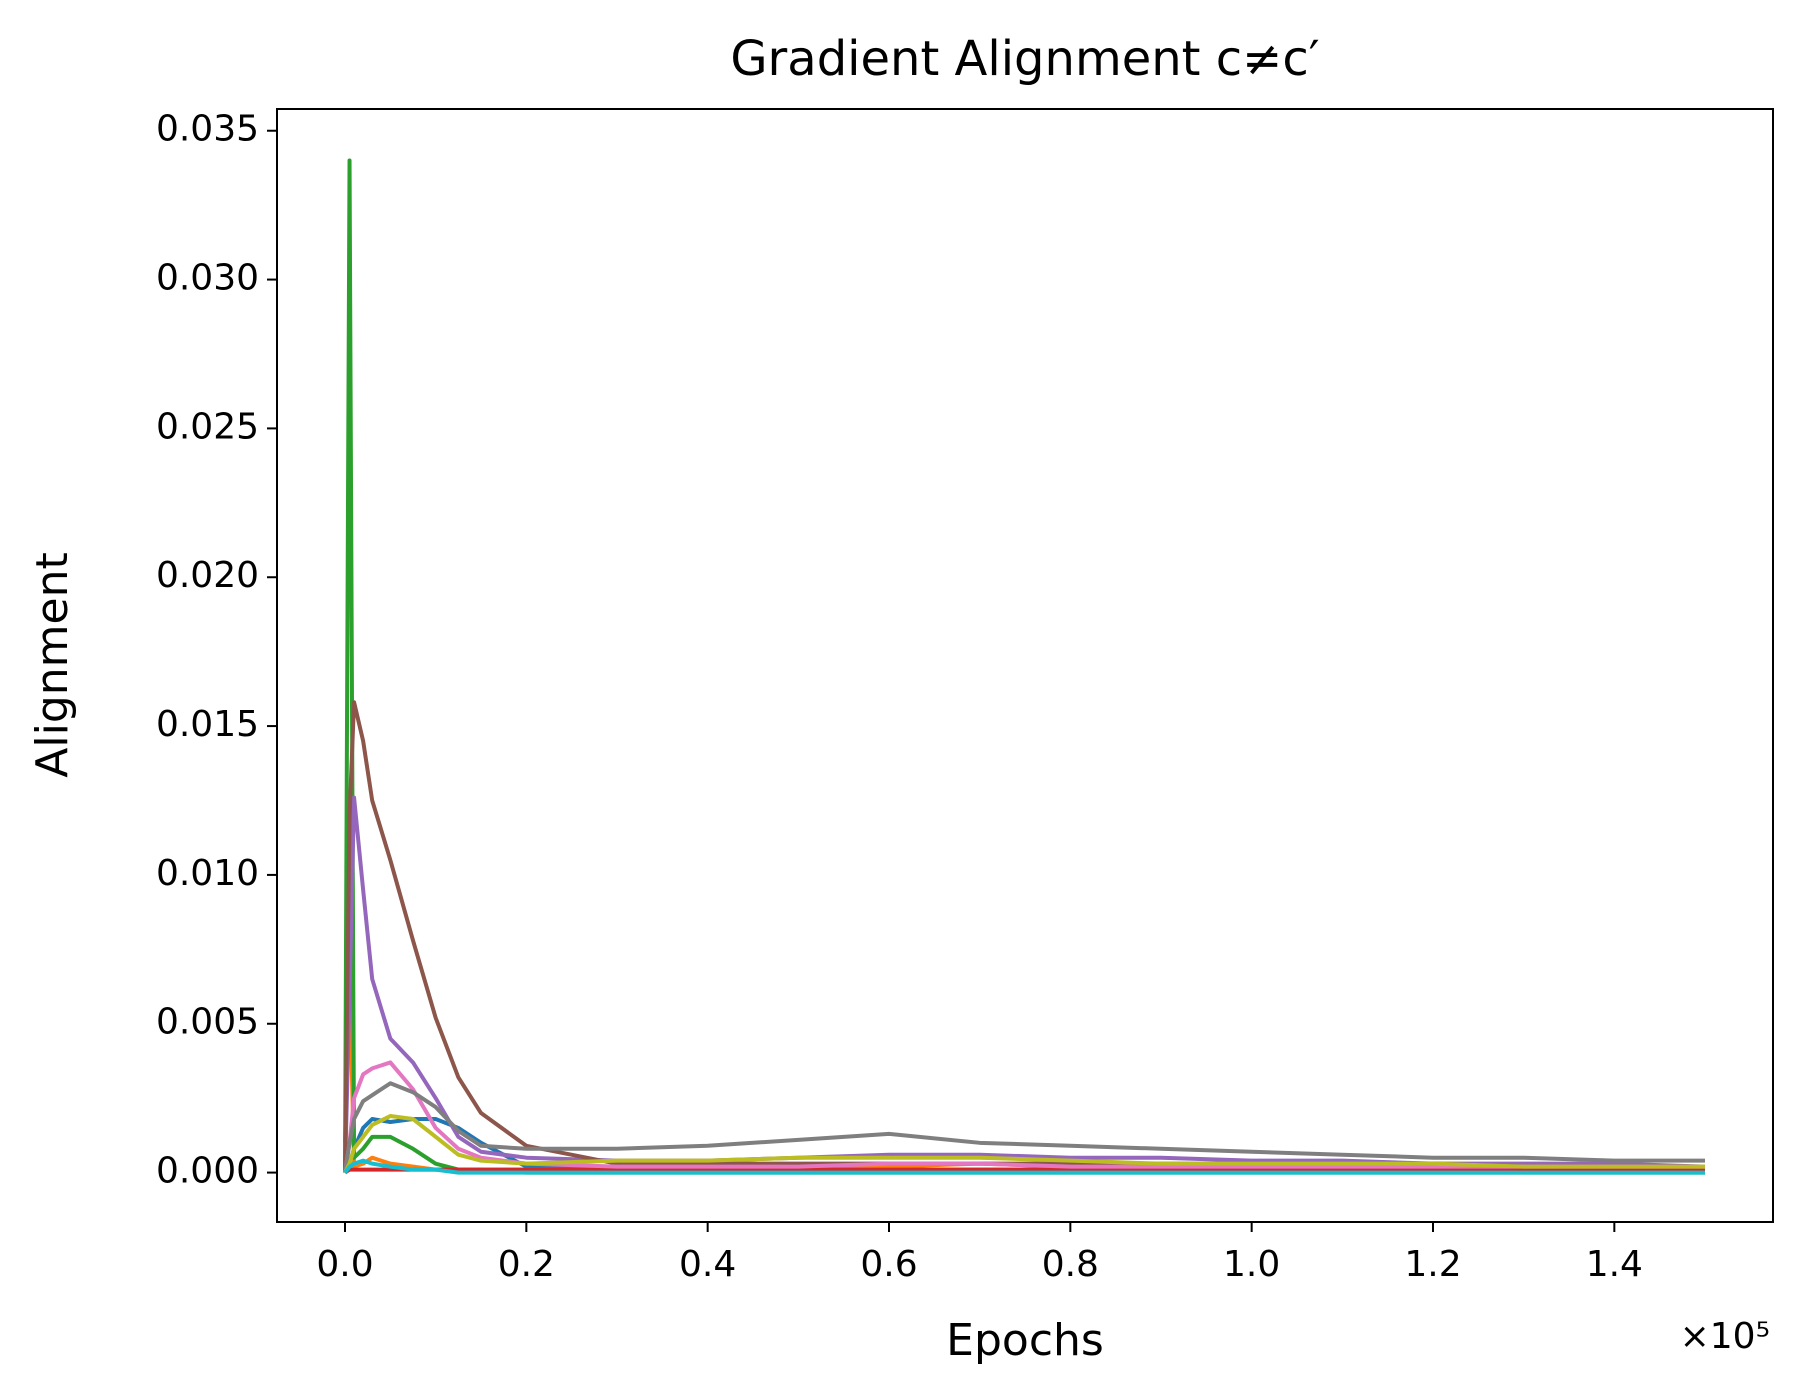  What do you see at coordinates (207, 873) in the screenshot?
I see `y-tick-label: 0.010` at bounding box center [207, 873].